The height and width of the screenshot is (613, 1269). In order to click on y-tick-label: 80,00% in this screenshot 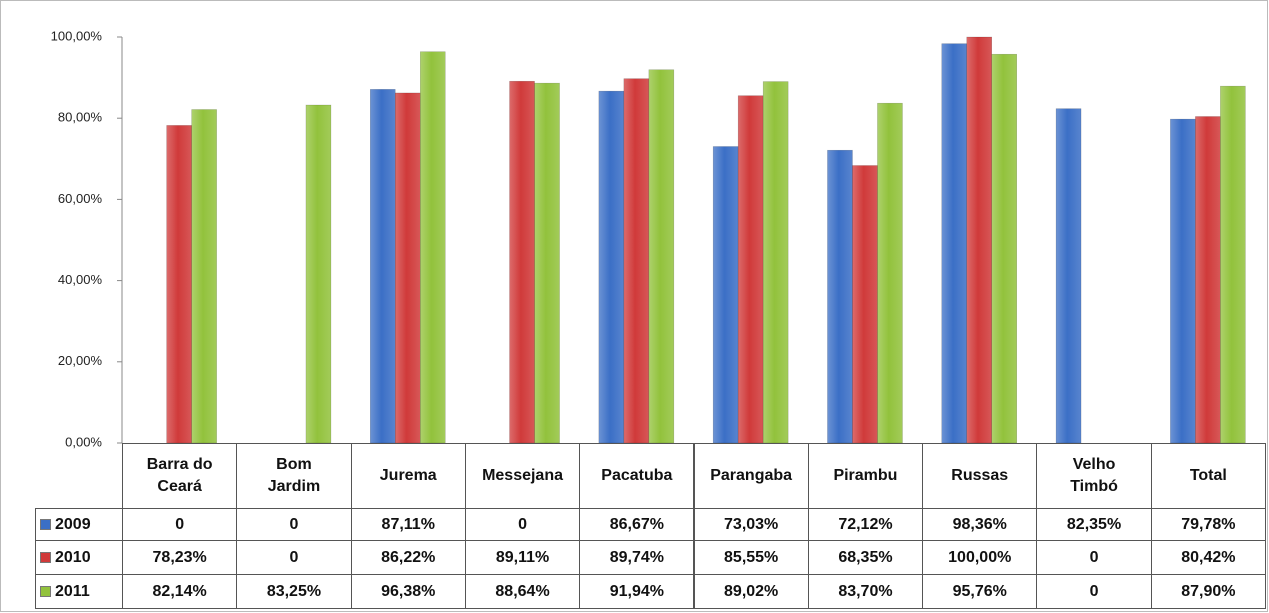, I will do `click(80, 117)`.